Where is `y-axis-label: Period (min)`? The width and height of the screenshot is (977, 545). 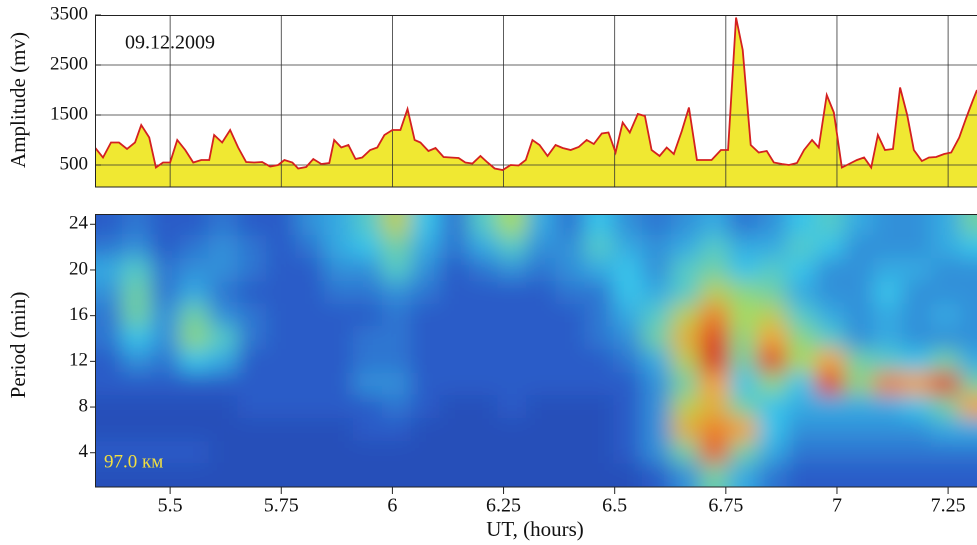 y-axis-label: Period (min) is located at coordinates (18, 345).